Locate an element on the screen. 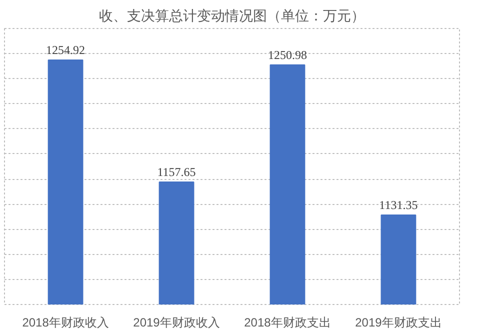 This screenshot has width=487, height=332. x-tick-label: 2019年财政支出 is located at coordinates (398, 323).